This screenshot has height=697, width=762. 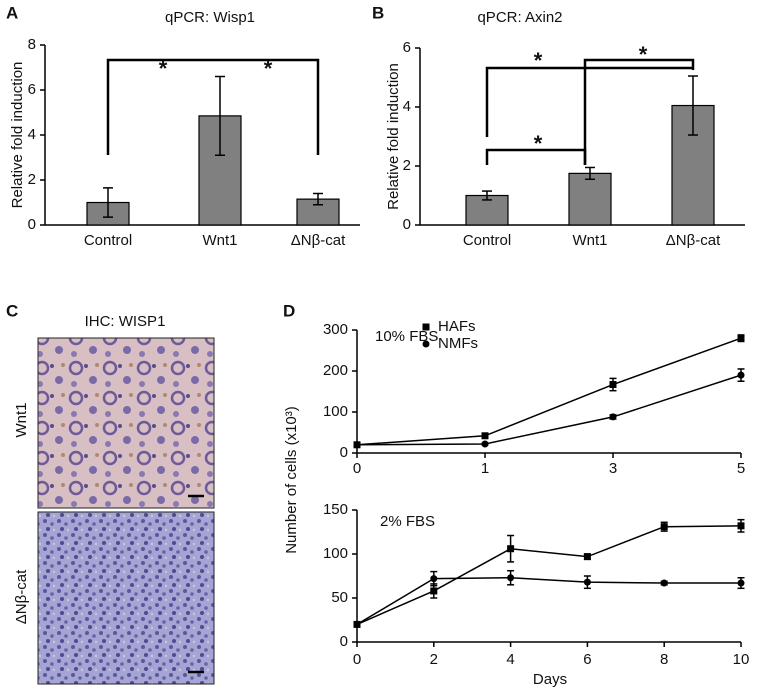 What do you see at coordinates (32, 44) in the screenshot?
I see `y-tick-label: 8` at bounding box center [32, 44].